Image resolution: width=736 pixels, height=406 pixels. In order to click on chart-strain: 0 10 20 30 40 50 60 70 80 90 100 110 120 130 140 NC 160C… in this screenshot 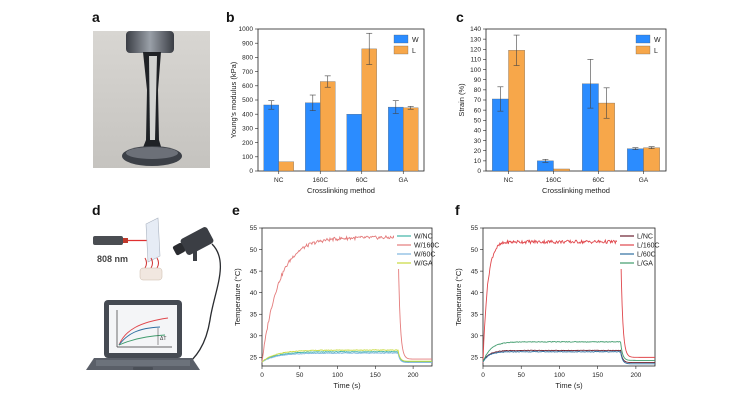, I will do `click(562, 110)`.